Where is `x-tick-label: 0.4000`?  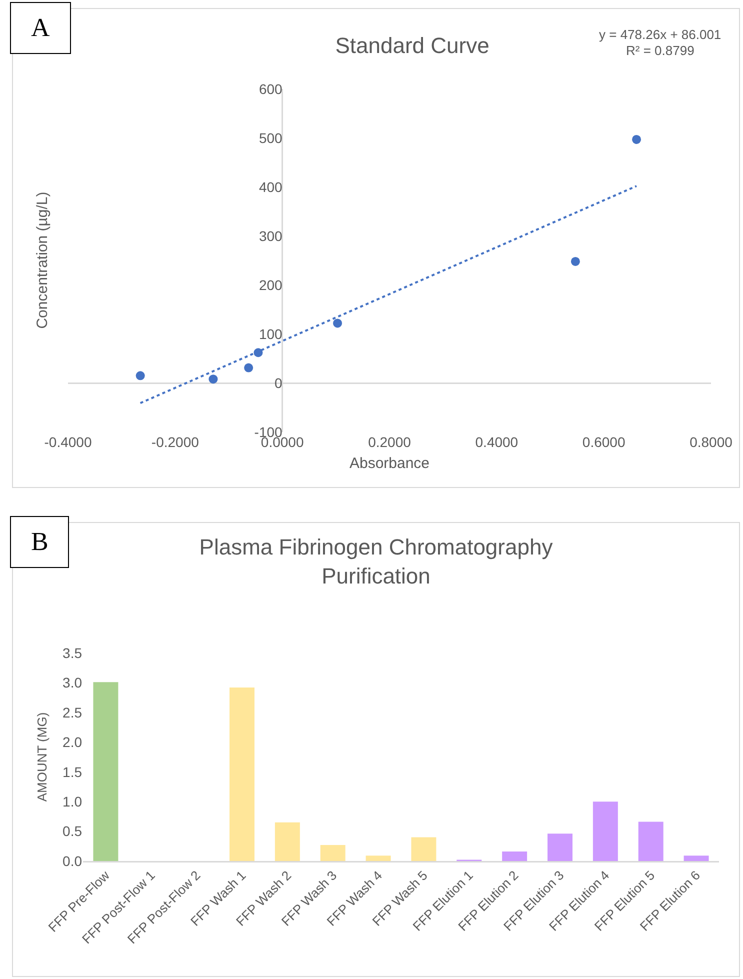 x-tick-label: 0.4000 is located at coordinates (496, 442).